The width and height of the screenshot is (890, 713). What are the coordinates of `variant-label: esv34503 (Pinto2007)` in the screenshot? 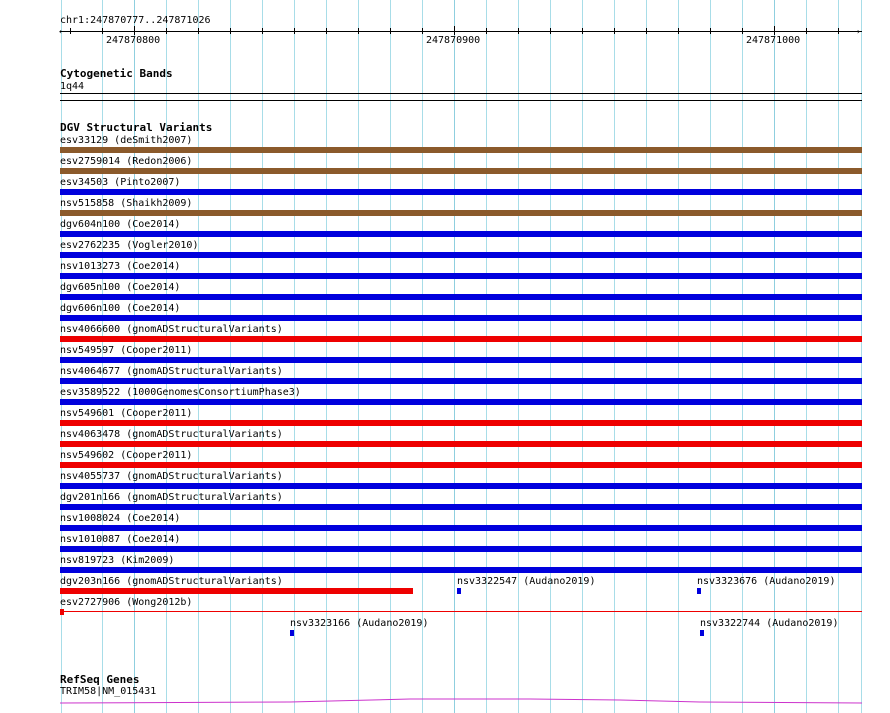 It's located at (120, 182).